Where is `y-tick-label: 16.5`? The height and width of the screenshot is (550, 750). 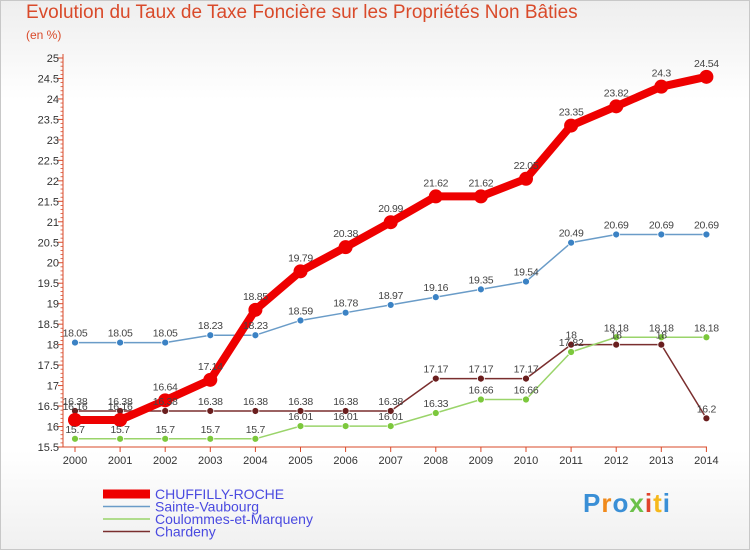
y-tick-label: 16.5 is located at coordinates (48, 407).